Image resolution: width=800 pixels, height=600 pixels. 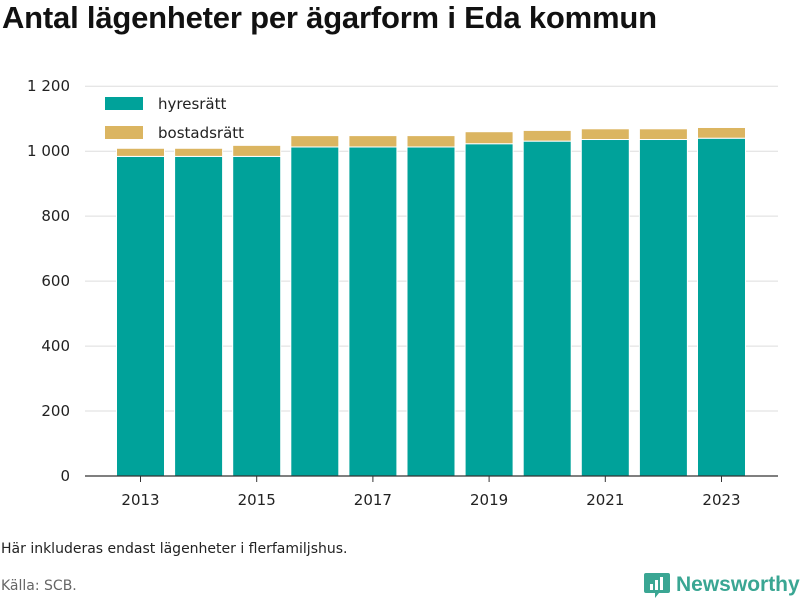 What do you see at coordinates (65, 476) in the screenshot?
I see `y-tick-label: 0` at bounding box center [65, 476].